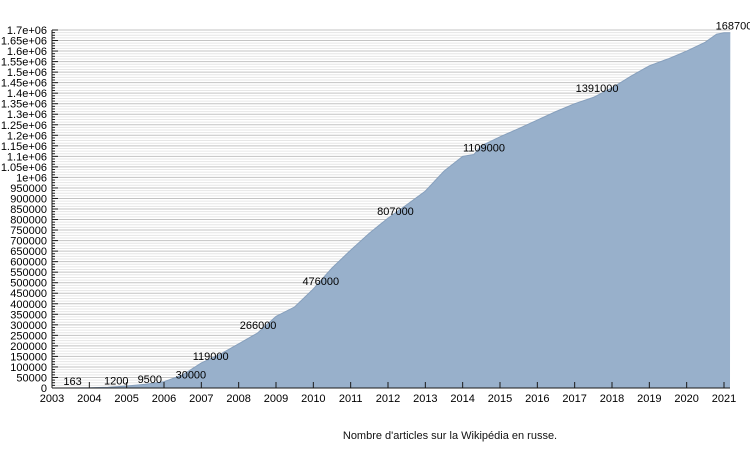  Describe the element at coordinates (28, 368) in the screenshot. I see `y-axis-tick-label: 100000` at that location.